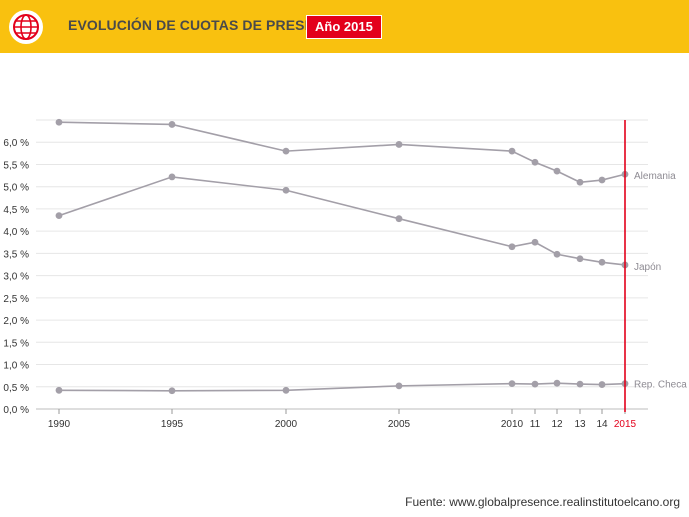  Describe the element at coordinates (557, 424) in the screenshot. I see `x-tick-label: 12` at that location.